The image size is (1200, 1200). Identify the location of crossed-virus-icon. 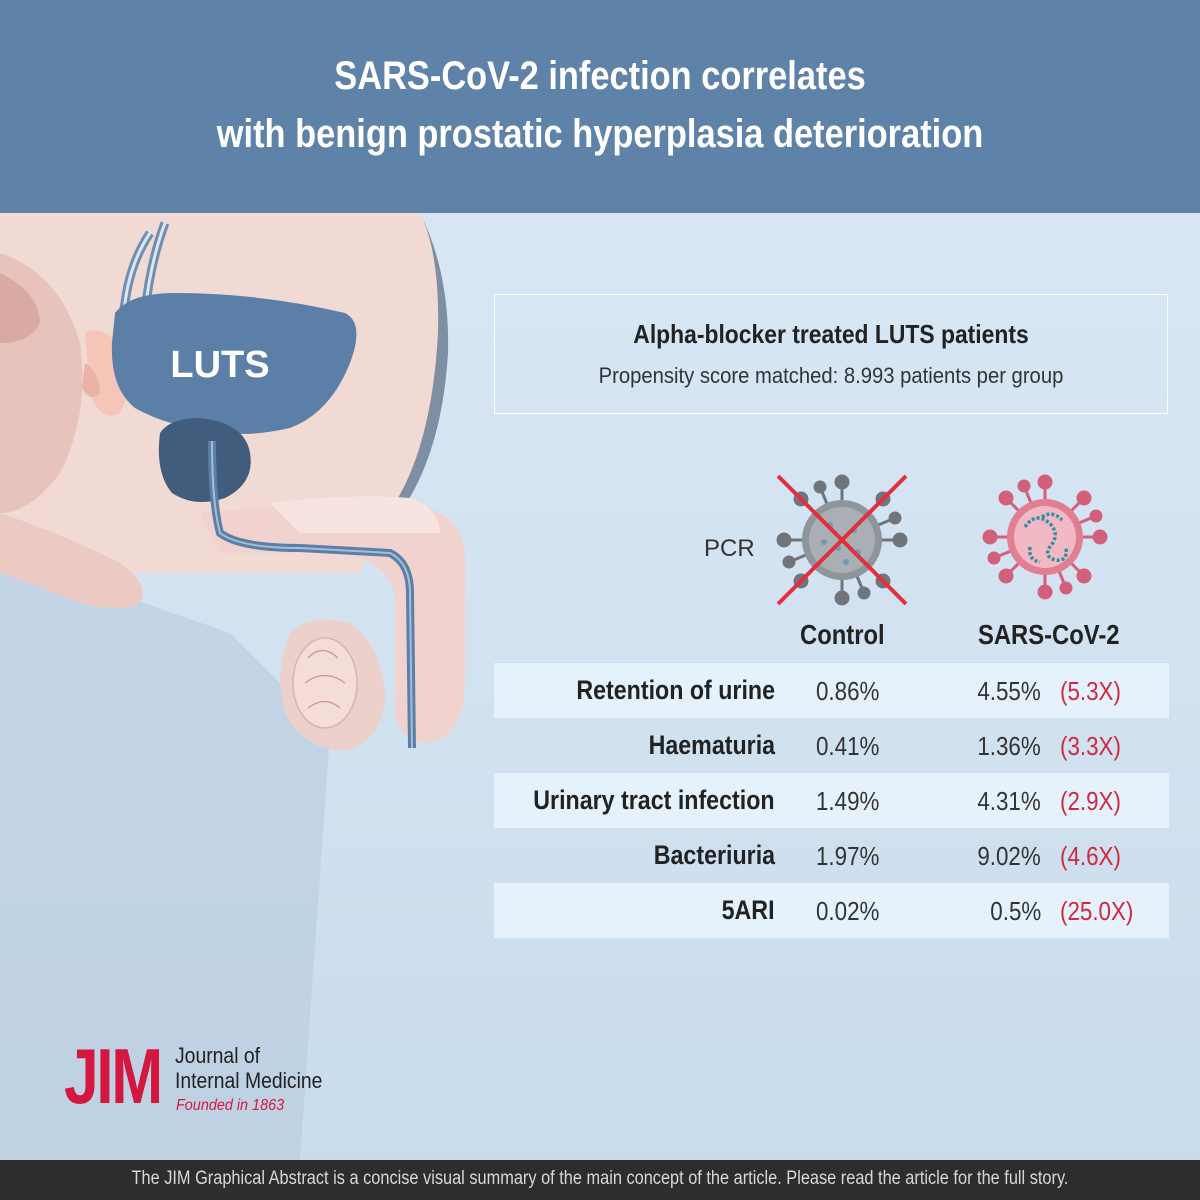
(842, 540).